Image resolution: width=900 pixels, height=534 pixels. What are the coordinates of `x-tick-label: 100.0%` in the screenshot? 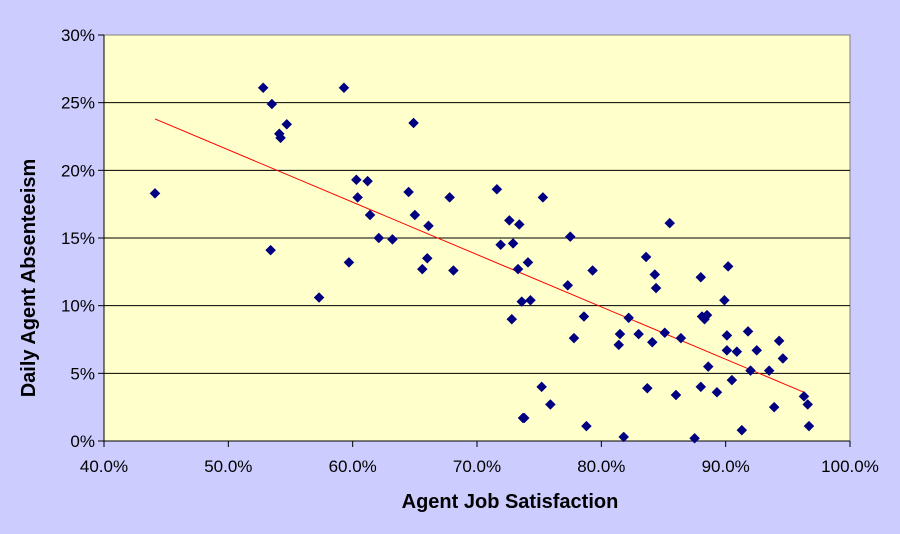 It's located at (850, 466).